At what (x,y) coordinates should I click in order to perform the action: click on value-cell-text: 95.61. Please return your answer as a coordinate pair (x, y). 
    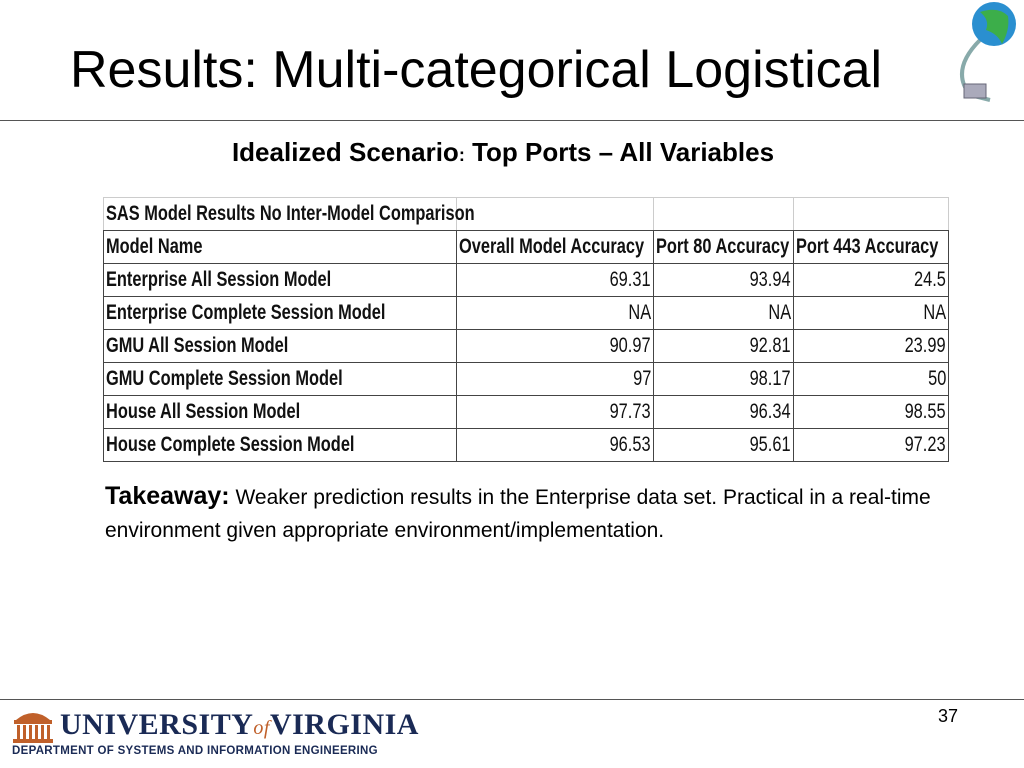
    Looking at the image, I should click on (770, 444).